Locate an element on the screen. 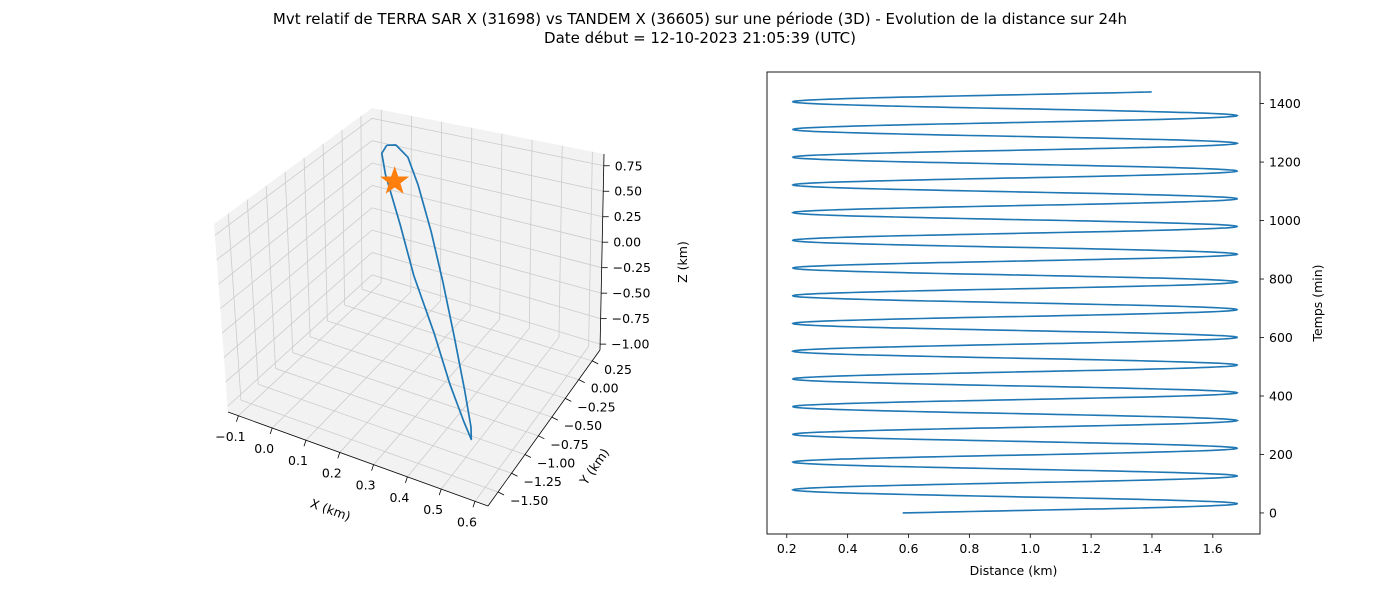  pane-bottom is located at coordinates (414, 393).